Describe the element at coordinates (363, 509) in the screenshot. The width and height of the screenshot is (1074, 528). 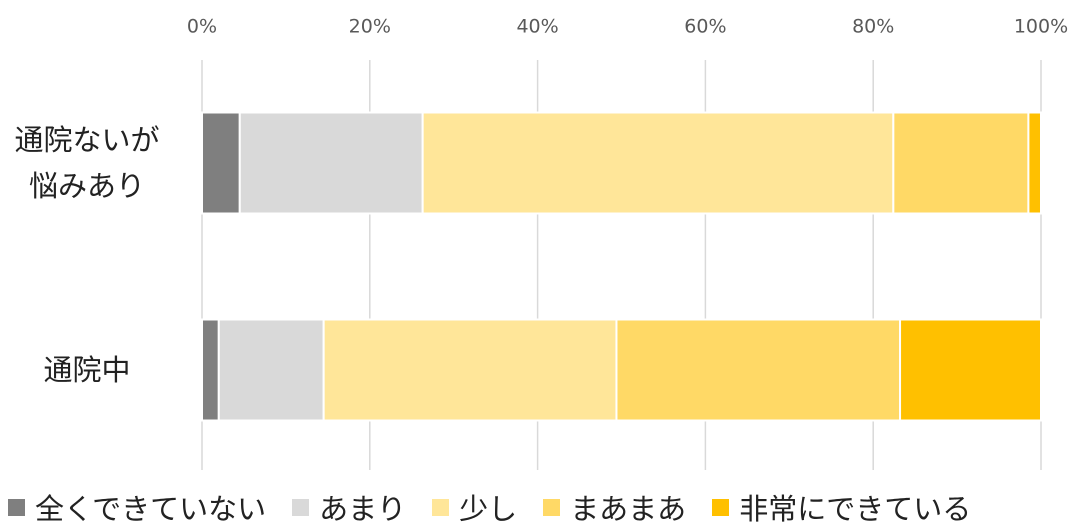
I see `legend-label: あまり` at that location.